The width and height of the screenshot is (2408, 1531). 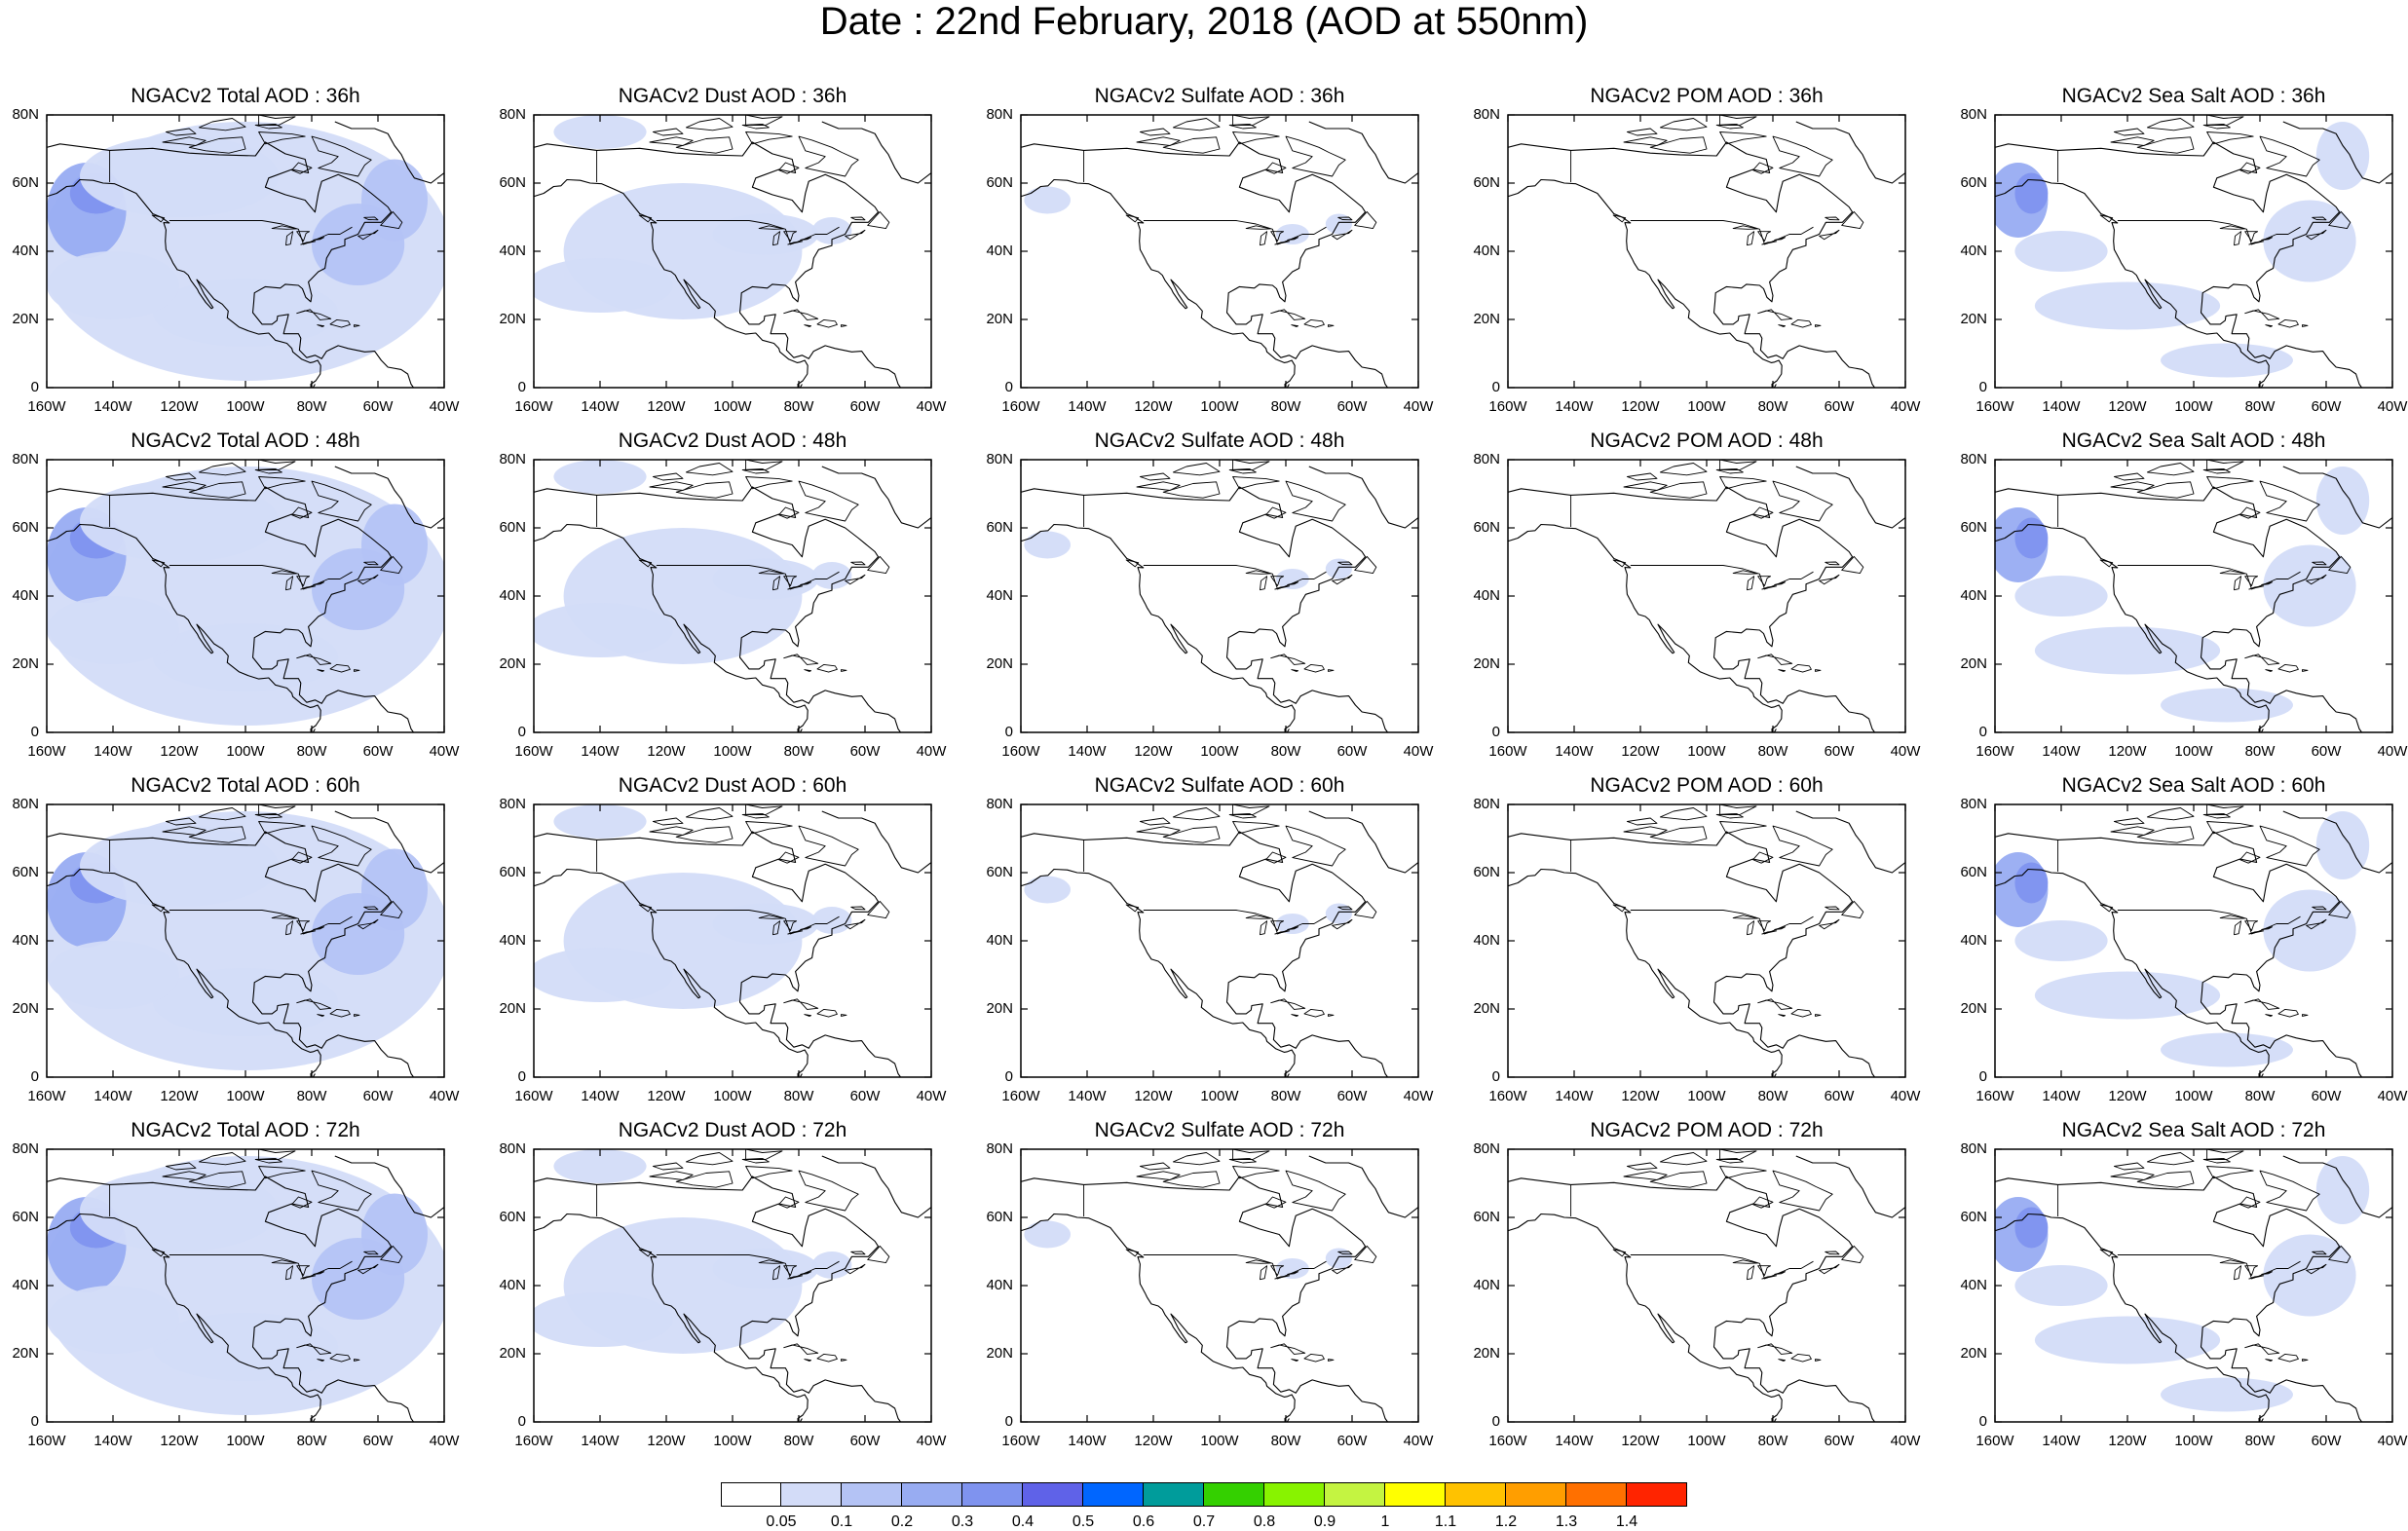 What do you see at coordinates (732, 785) in the screenshot?
I see `panel-title: NGACv2 Dust AOD : 60h` at bounding box center [732, 785].